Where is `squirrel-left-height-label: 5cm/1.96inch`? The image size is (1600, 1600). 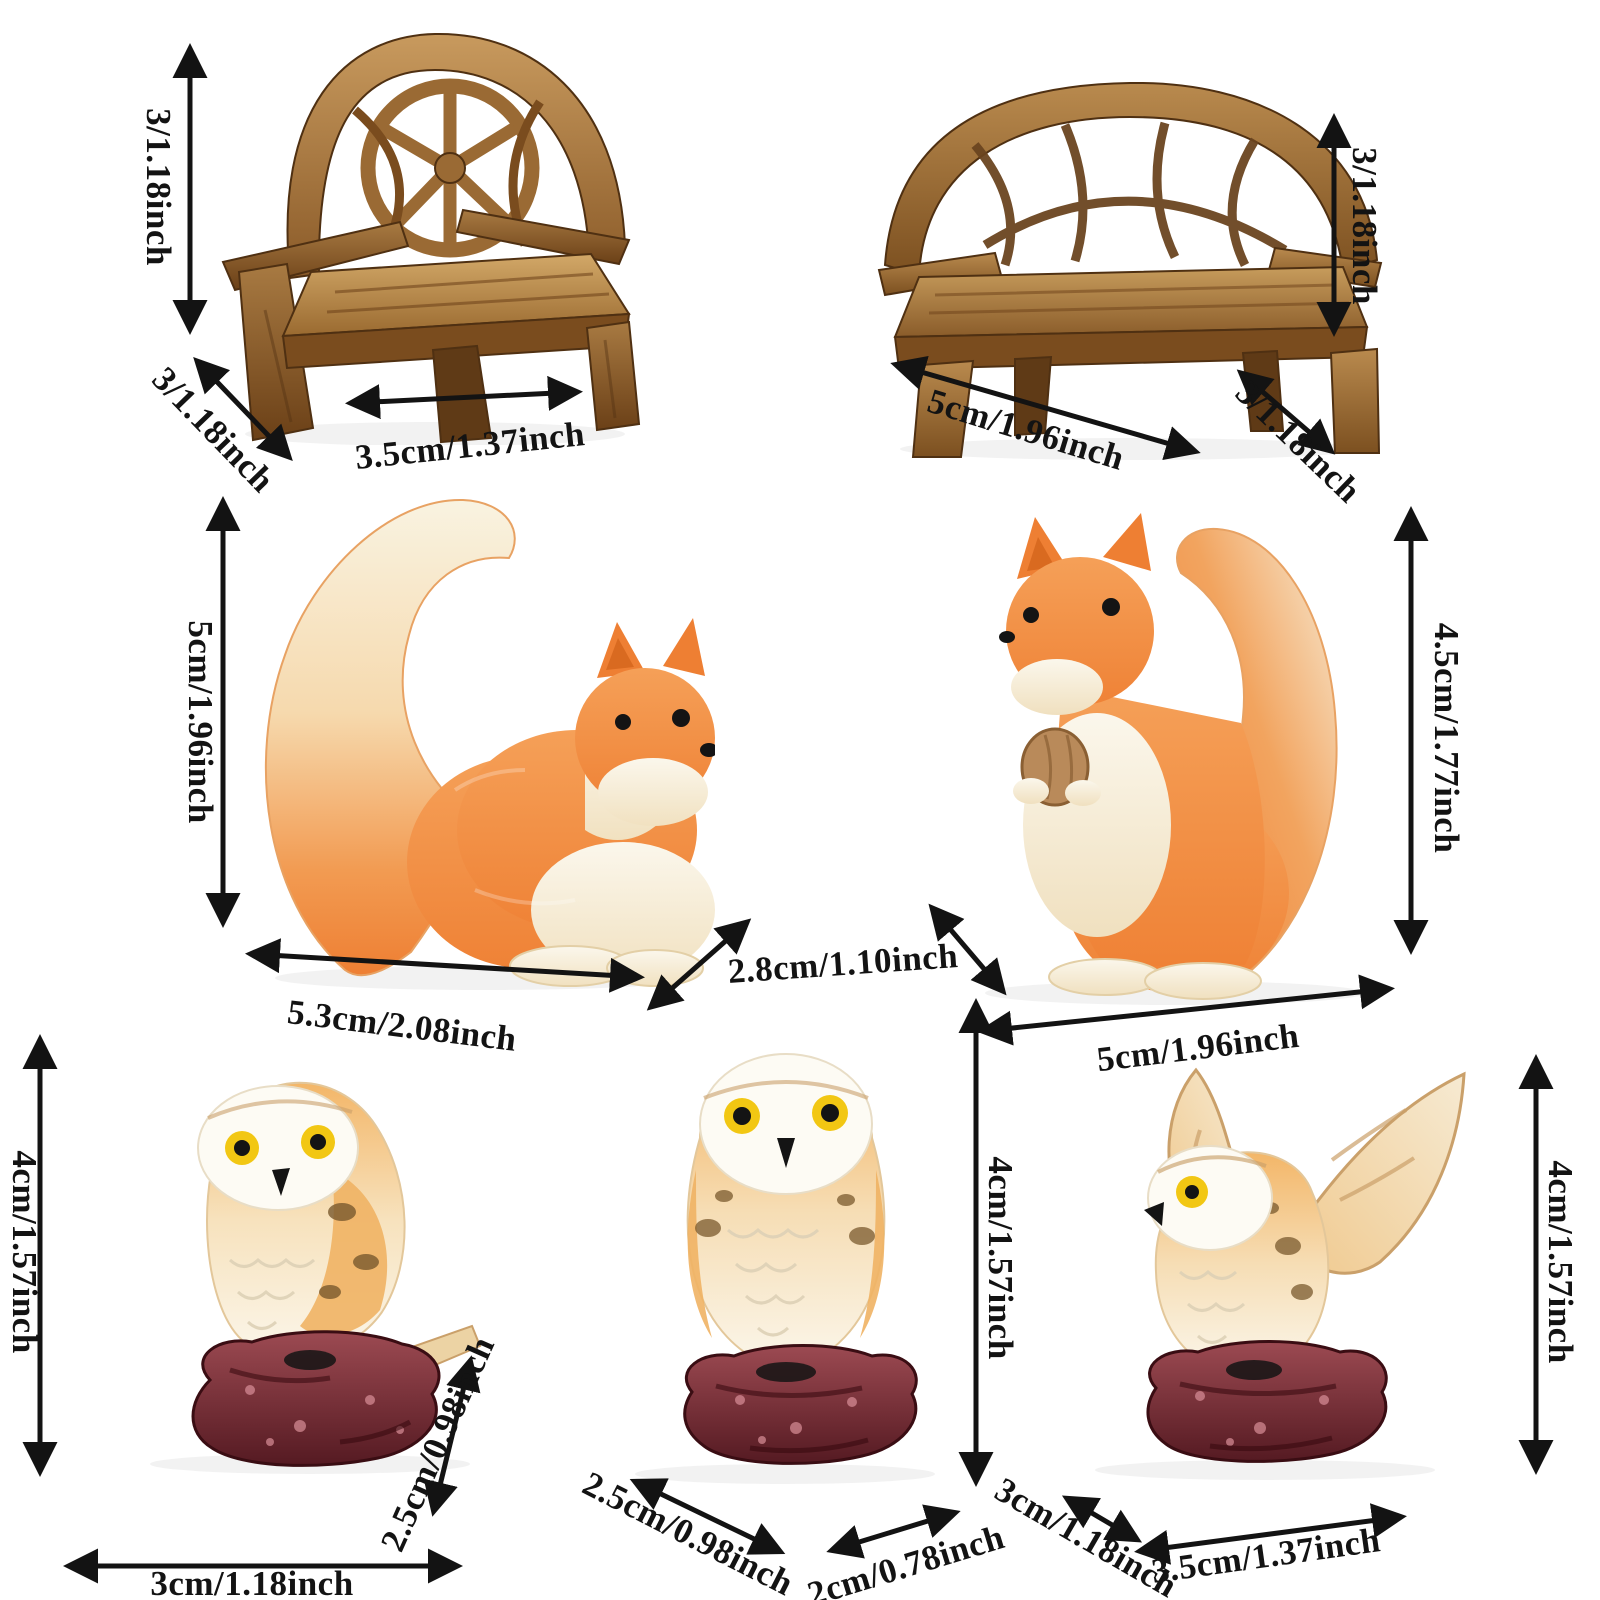
squirrel-left-height-label: 5cm/1.96inch is located at coordinates (200, 722).